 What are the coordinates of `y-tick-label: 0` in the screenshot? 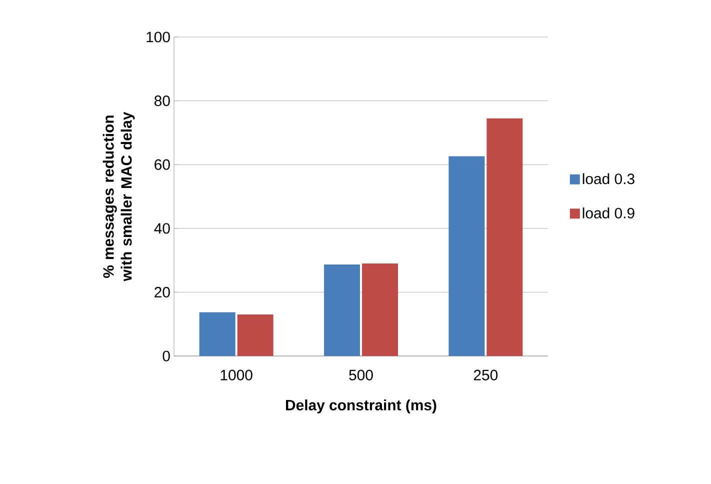 It's located at (166, 356).